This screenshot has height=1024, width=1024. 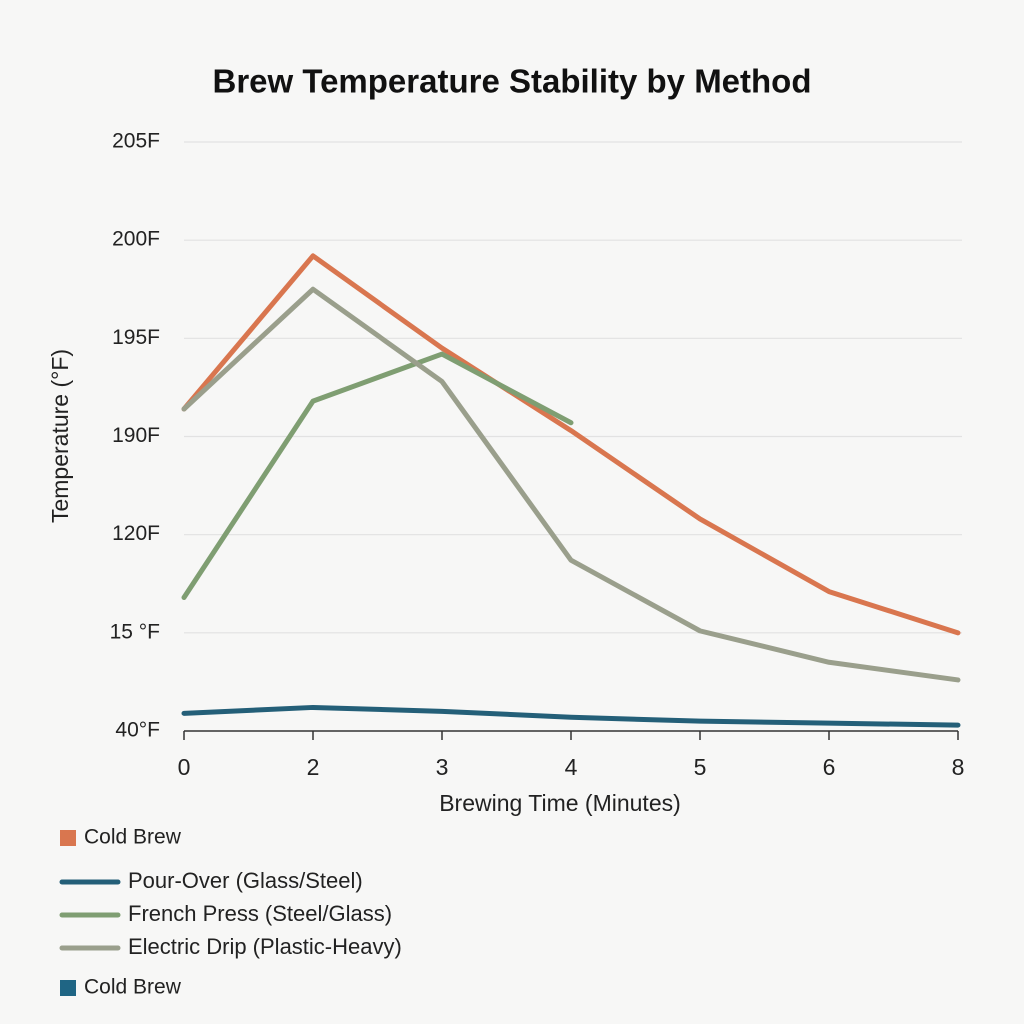 What do you see at coordinates (313, 767) in the screenshot?
I see `x-tick-label: 2` at bounding box center [313, 767].